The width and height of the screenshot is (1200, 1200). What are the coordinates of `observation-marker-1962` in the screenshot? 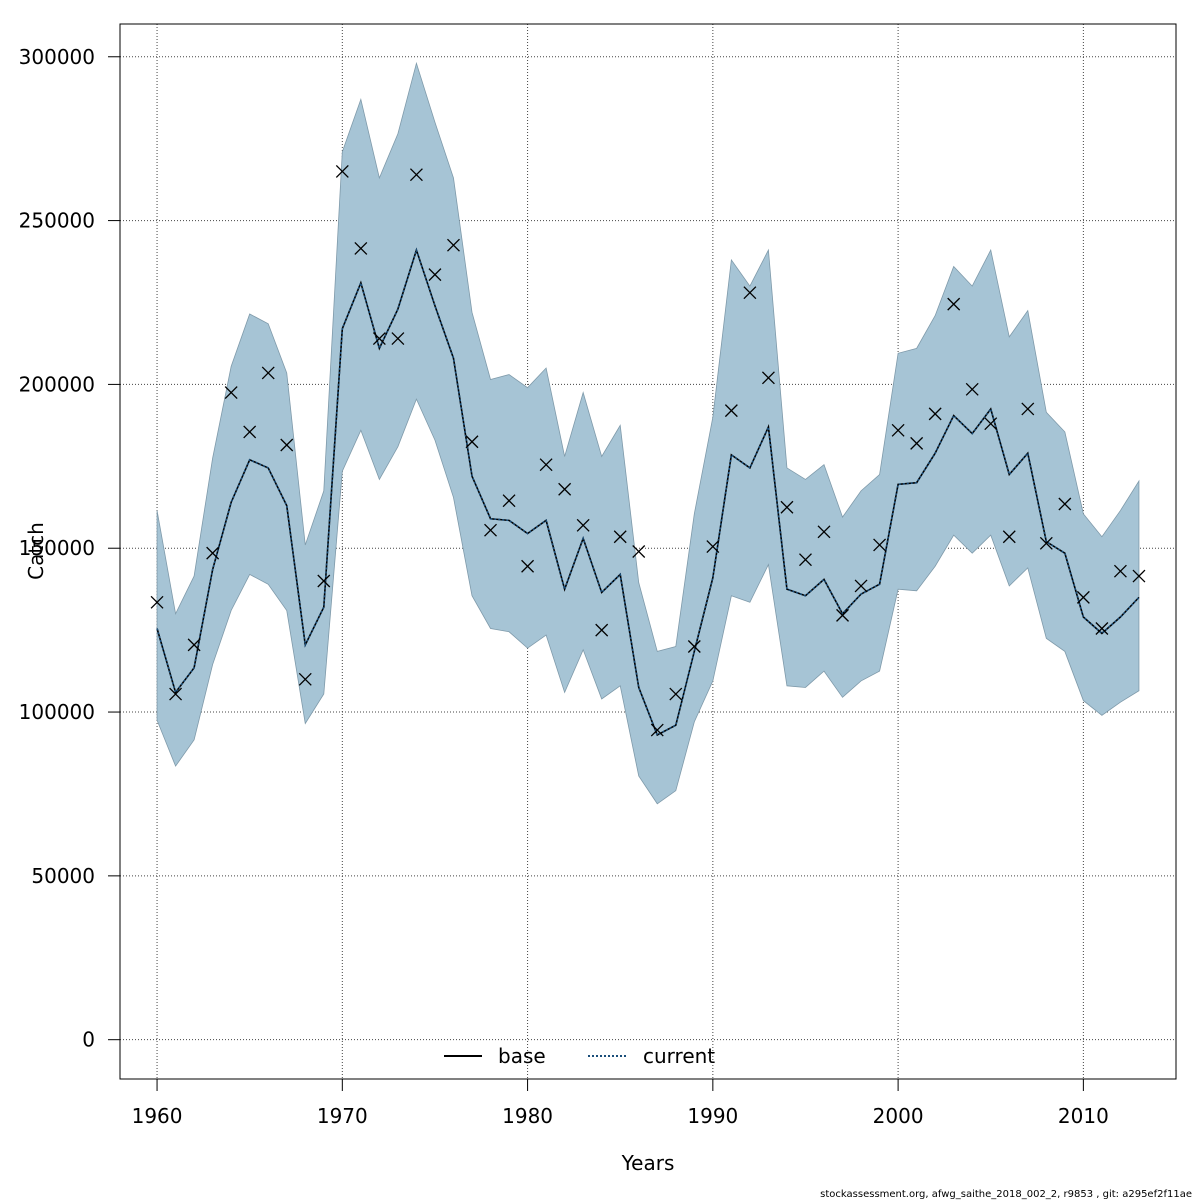 It's located at (194, 645).